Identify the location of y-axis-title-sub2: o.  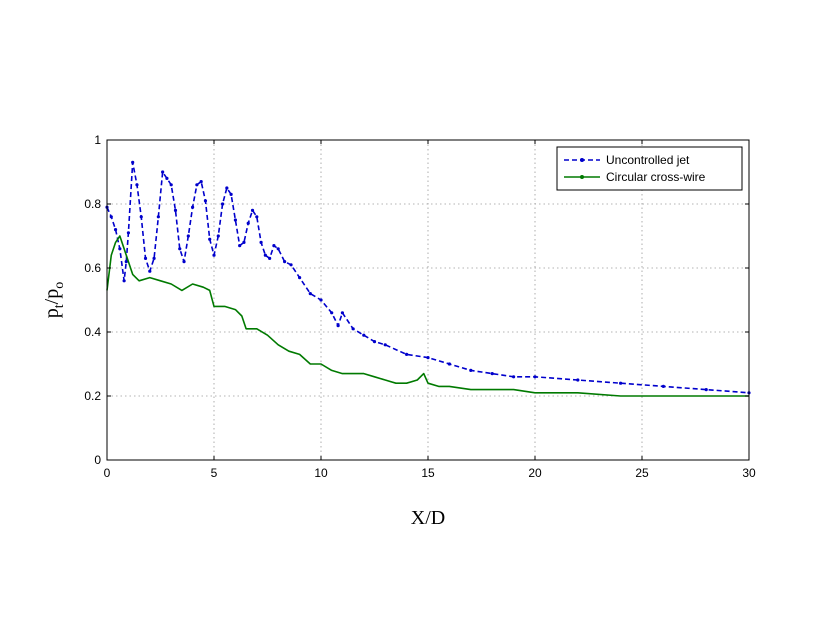
(59, 285).